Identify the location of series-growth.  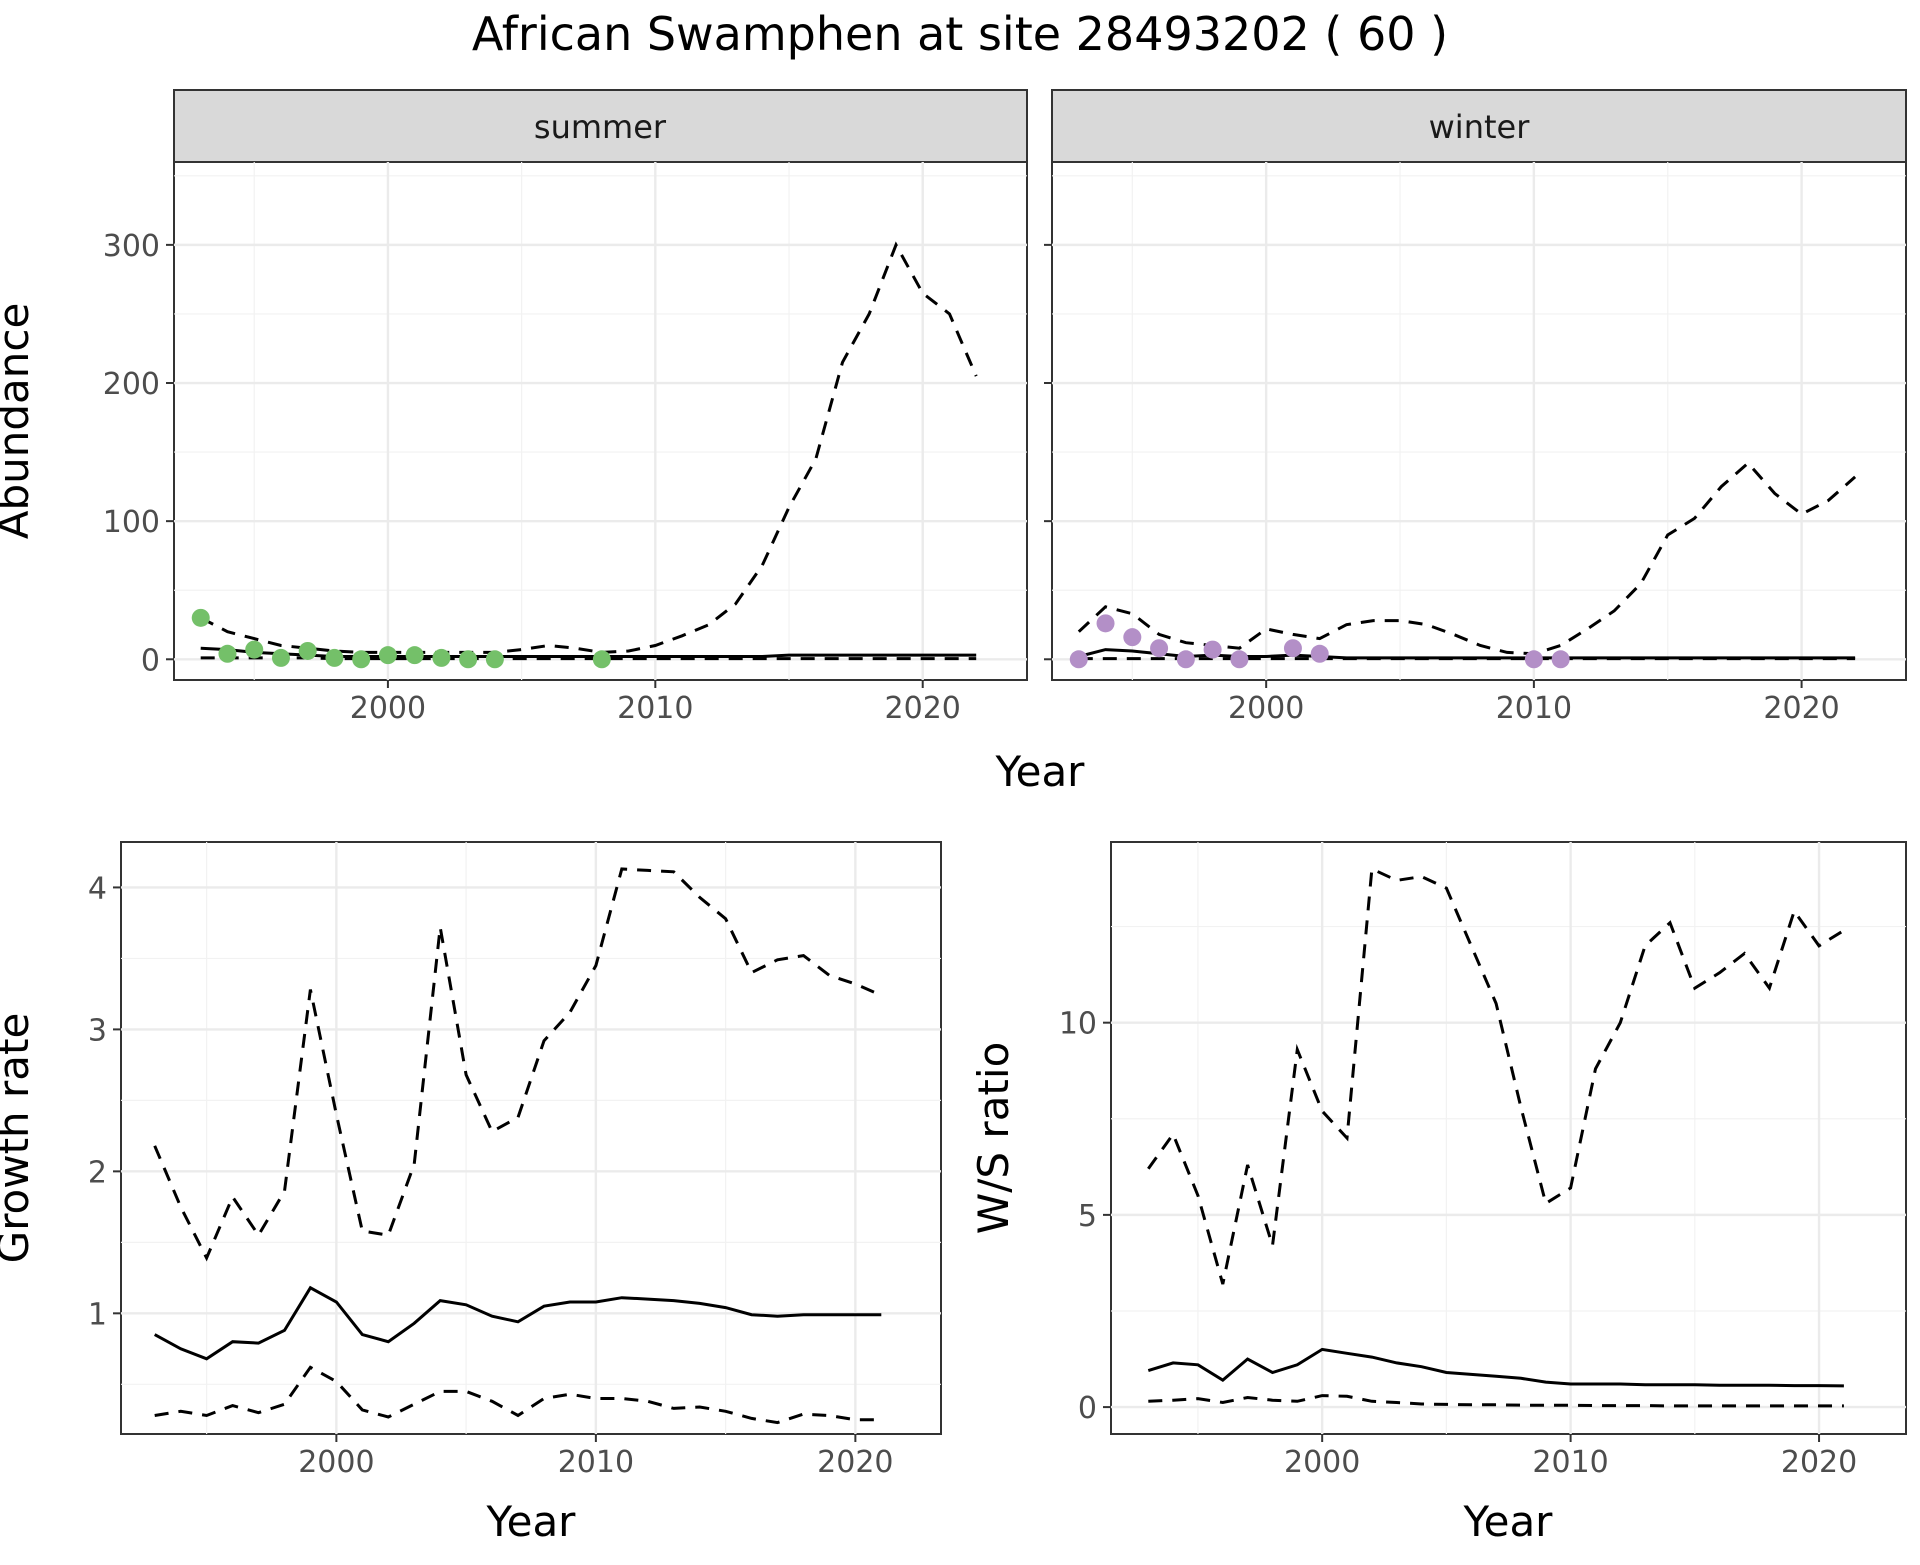
(517, 1146).